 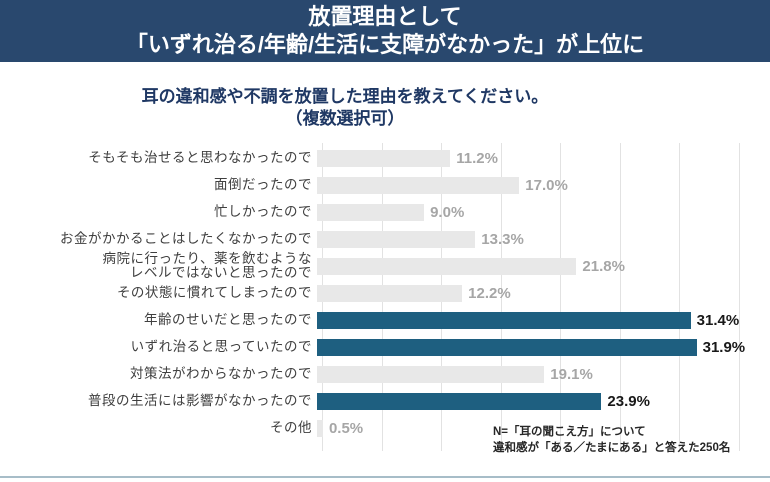 What do you see at coordinates (724, 347) in the screenshot?
I see `value-label: 31.9%` at bounding box center [724, 347].